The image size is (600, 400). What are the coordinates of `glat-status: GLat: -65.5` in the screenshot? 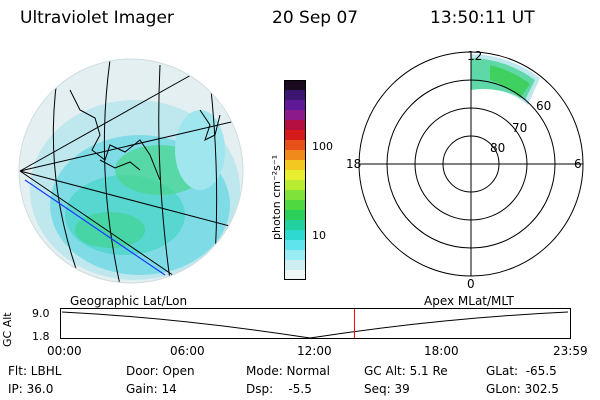 It's located at (521, 371).